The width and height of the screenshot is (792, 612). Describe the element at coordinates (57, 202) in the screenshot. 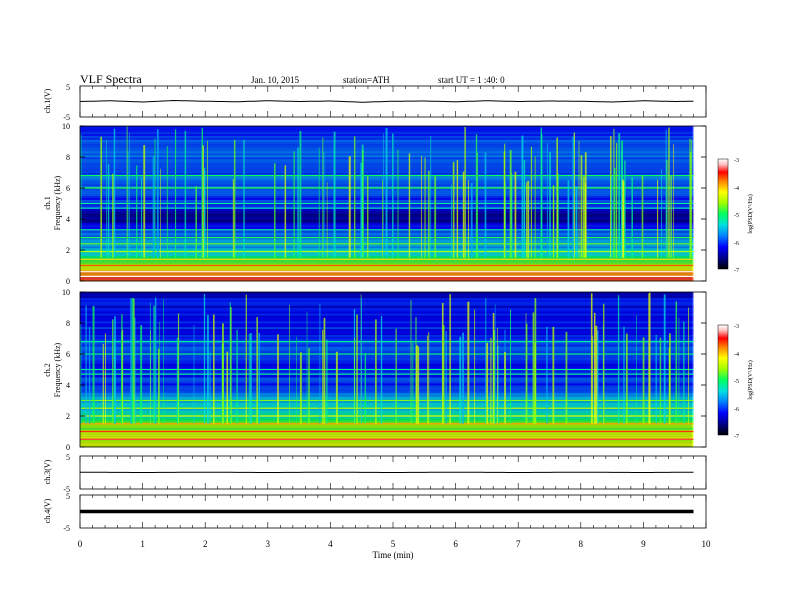

I see `ch1-ylabel-line2: Frequency (kHz)` at that location.